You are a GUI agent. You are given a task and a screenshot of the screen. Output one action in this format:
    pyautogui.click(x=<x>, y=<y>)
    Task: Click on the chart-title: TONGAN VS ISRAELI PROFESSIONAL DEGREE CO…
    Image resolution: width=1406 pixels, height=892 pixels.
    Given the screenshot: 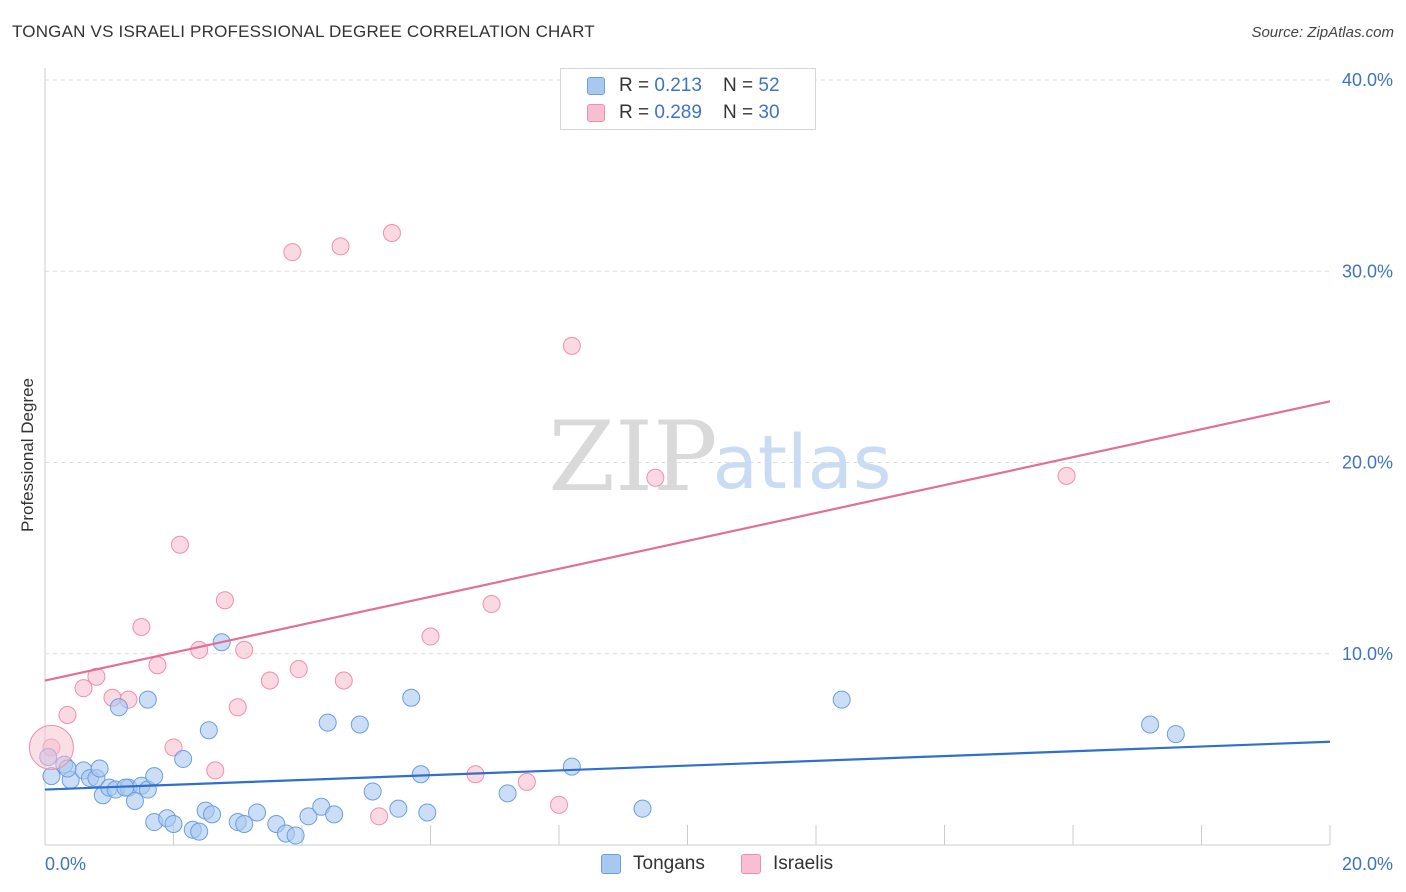 What is the action you would take?
    pyautogui.click(x=303, y=31)
    